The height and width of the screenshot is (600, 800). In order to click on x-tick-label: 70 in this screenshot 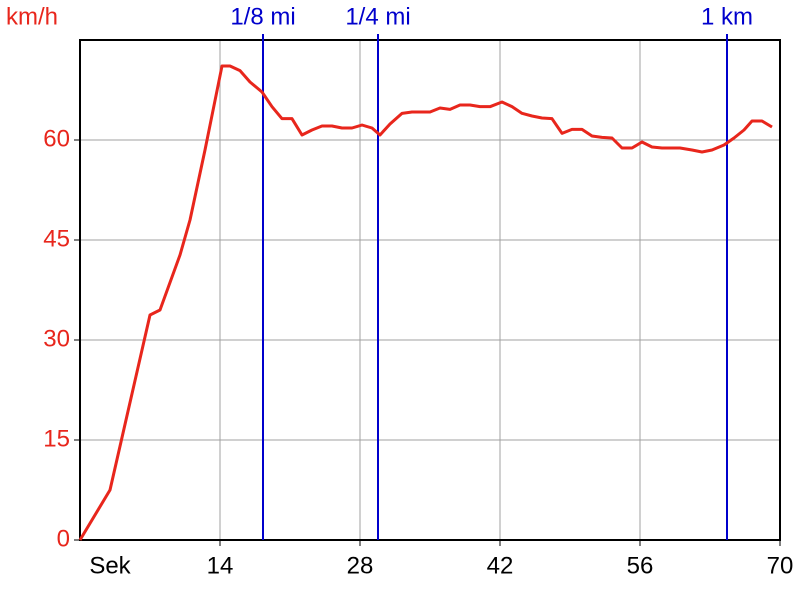, I will do `click(780, 565)`.